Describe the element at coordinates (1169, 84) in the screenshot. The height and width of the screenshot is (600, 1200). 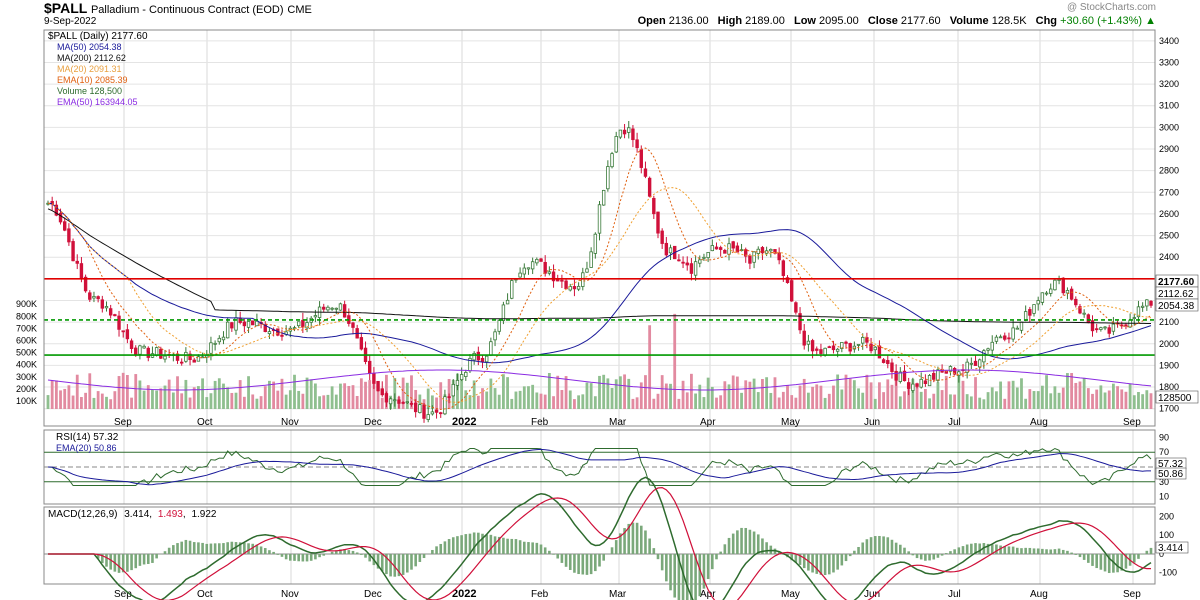
I see `price-tick-label: 3200` at that location.